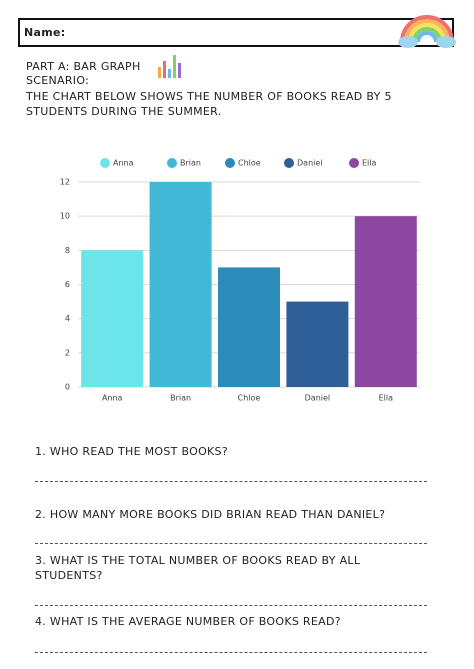 This screenshot has width=474, height=669. Describe the element at coordinates (123, 163) in the screenshot. I see `legend-label: Anna` at that location.